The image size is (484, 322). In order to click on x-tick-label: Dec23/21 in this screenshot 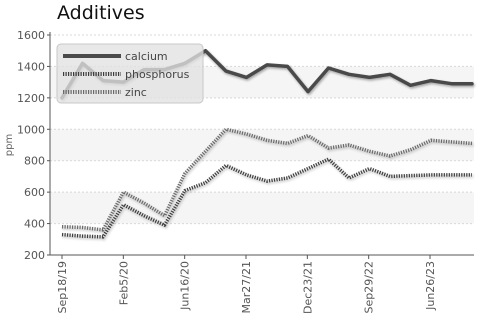, I will do `click(307, 287)`.